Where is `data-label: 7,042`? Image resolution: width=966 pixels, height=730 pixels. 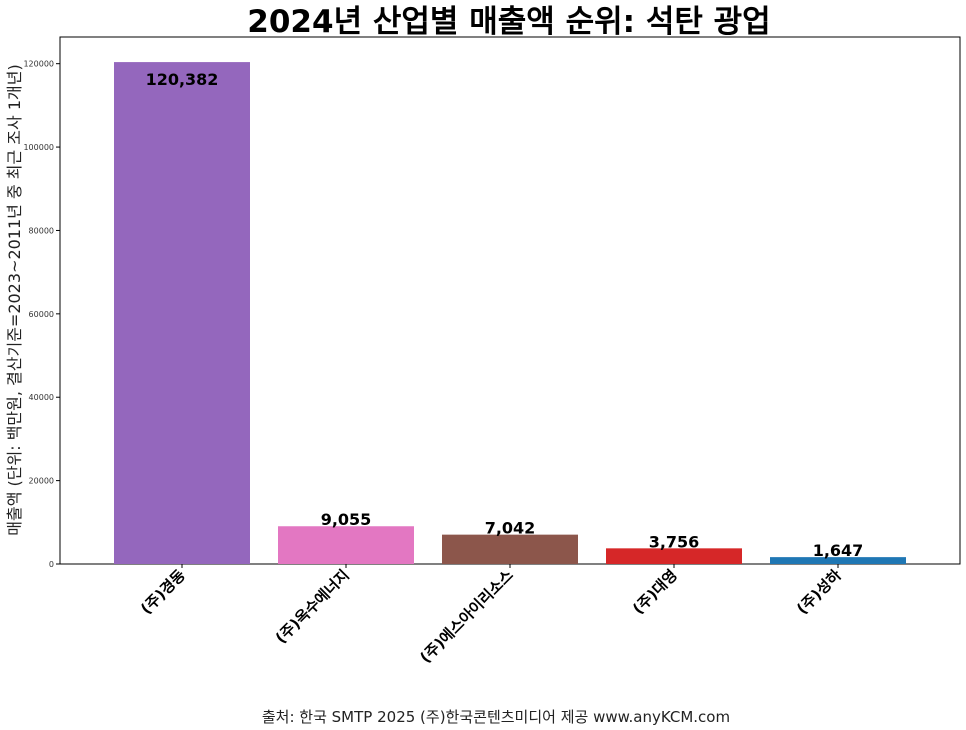 data-label: 7,042 is located at coordinates (510, 528).